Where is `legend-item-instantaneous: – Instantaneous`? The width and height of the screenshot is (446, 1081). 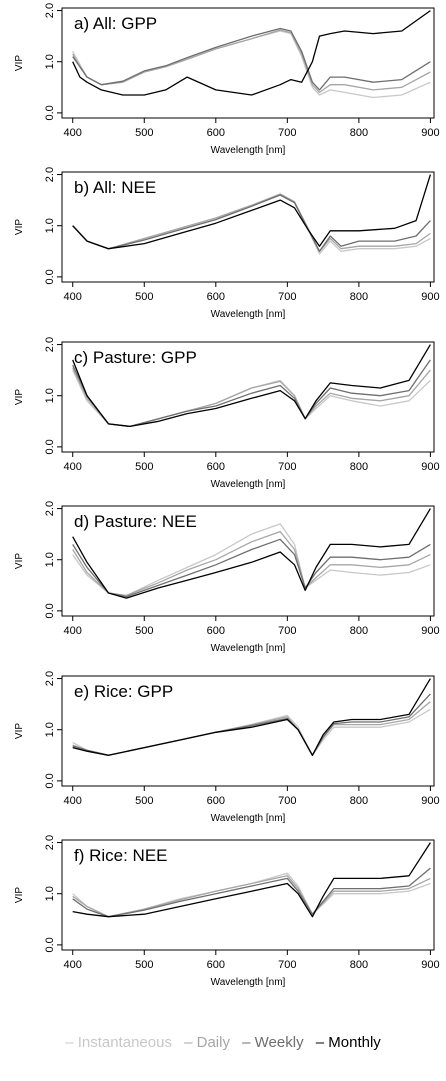
legend-item-instantaneous: – Instantaneous is located at coordinates (118, 1042).